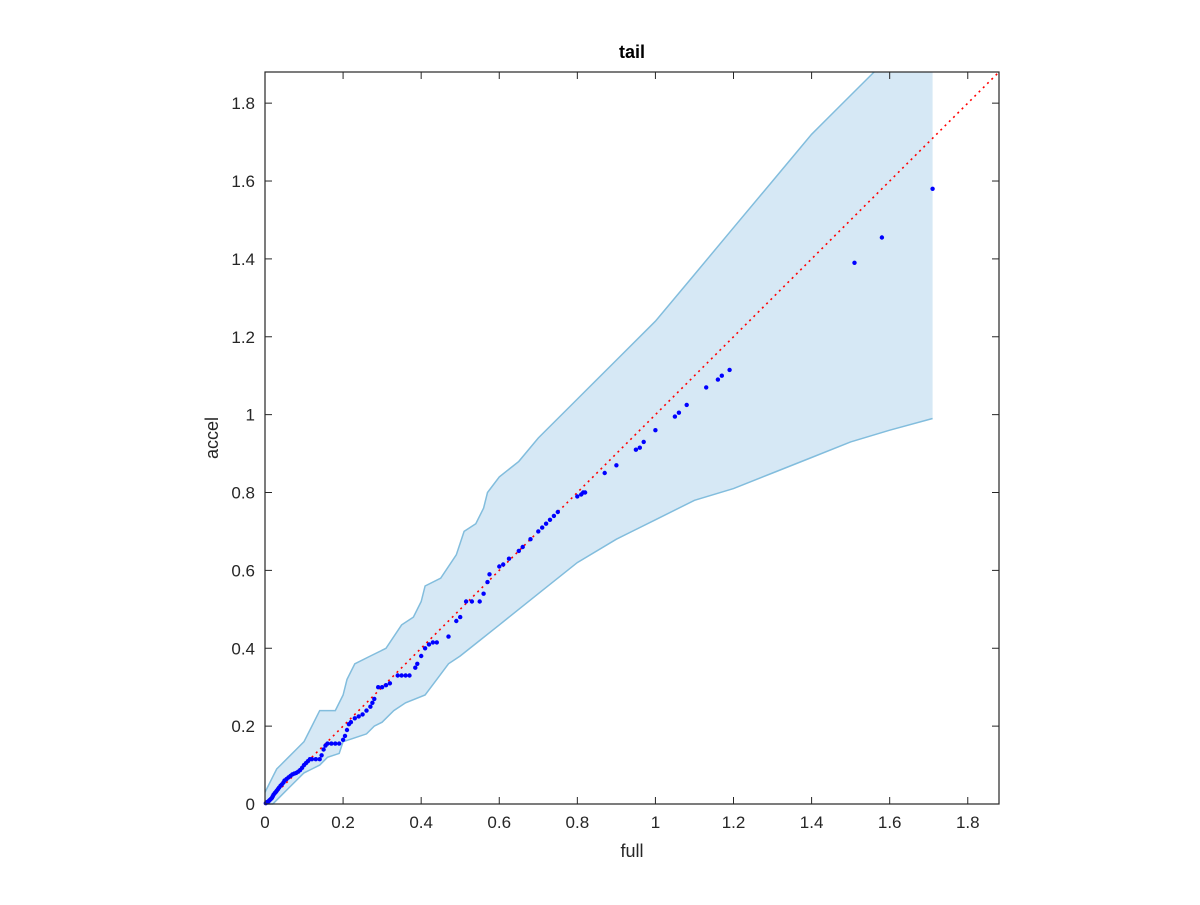 The image size is (1200, 905). What do you see at coordinates (655, 822) in the screenshot?
I see `x-tick-label: 1` at bounding box center [655, 822].